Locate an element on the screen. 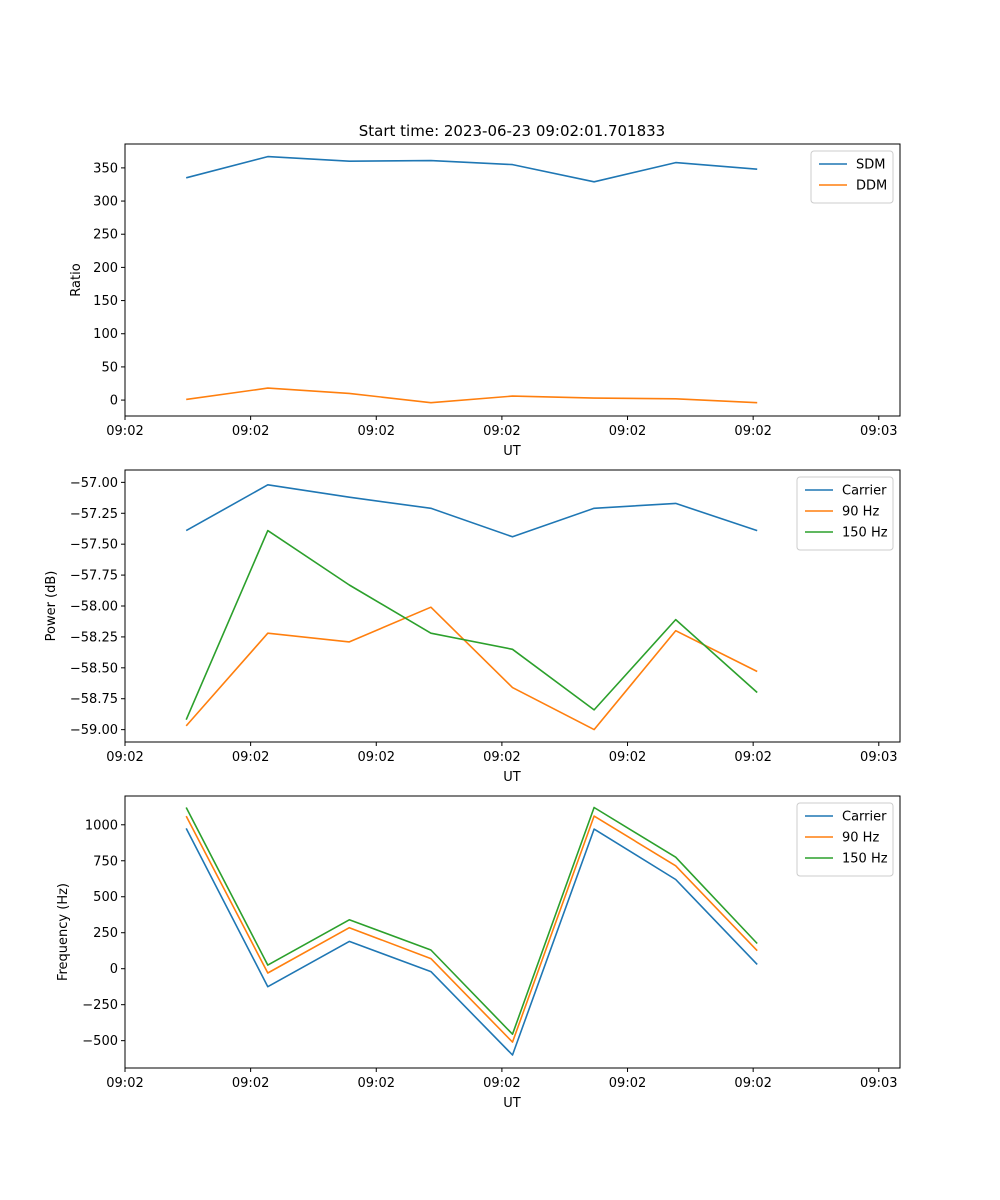 The height and width of the screenshot is (1200, 1000). y-axis-label: Ratio is located at coordinates (76, 279).